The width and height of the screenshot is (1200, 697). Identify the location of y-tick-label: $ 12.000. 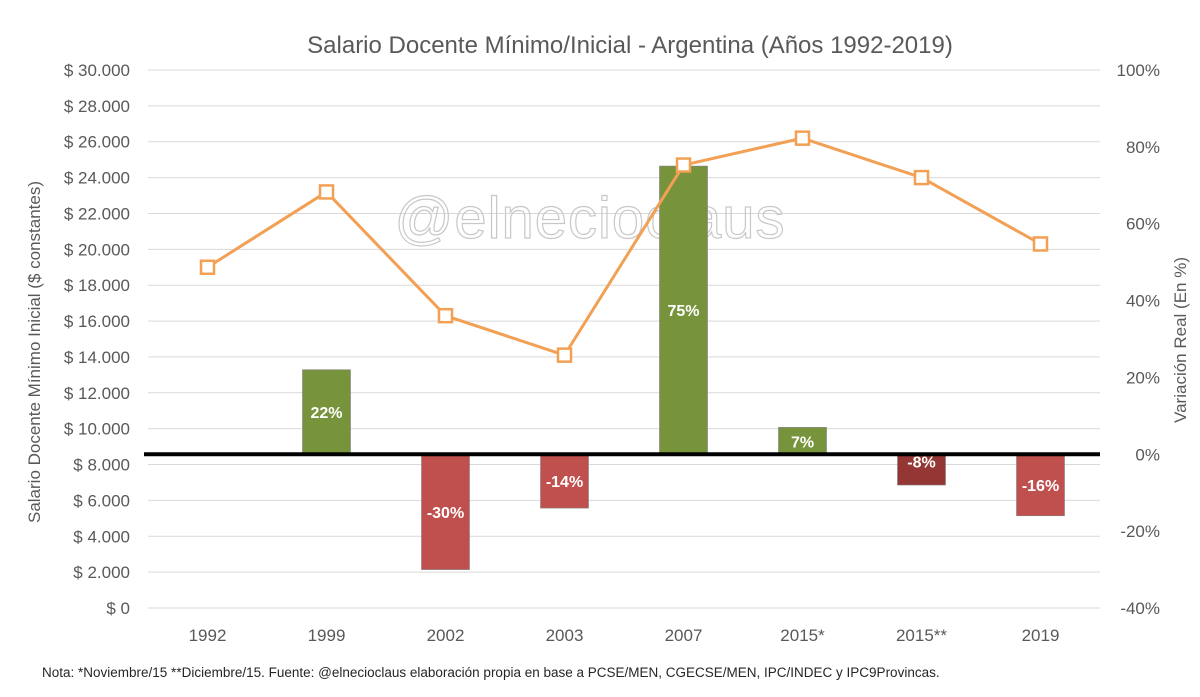
(97, 393).